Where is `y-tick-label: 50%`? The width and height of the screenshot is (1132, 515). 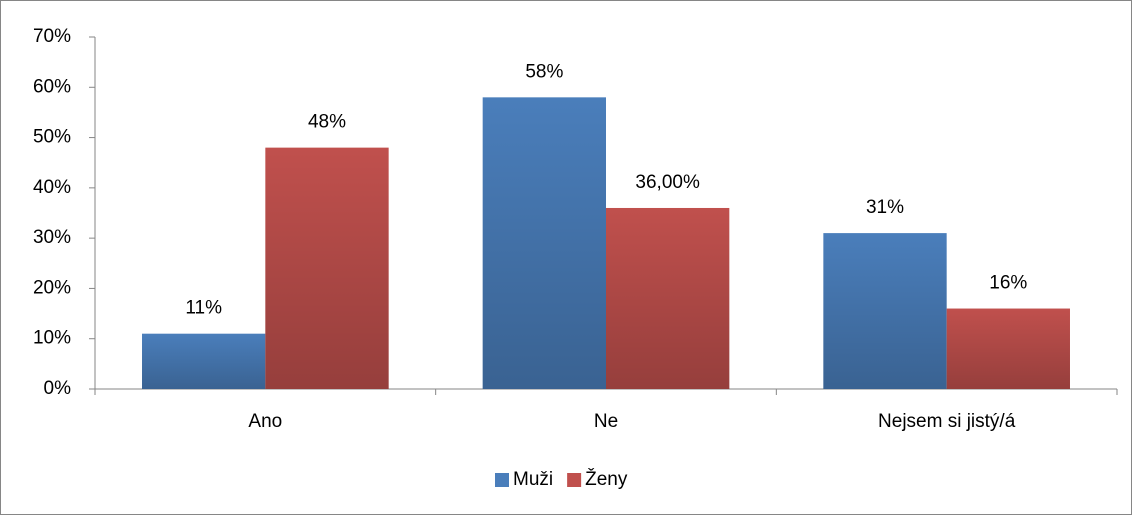 y-tick-label: 50% is located at coordinates (52, 137).